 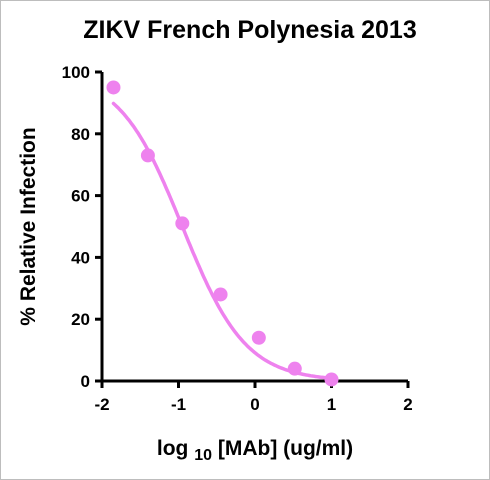 I want to click on y-tick-label: 40, so click(x=80, y=257).